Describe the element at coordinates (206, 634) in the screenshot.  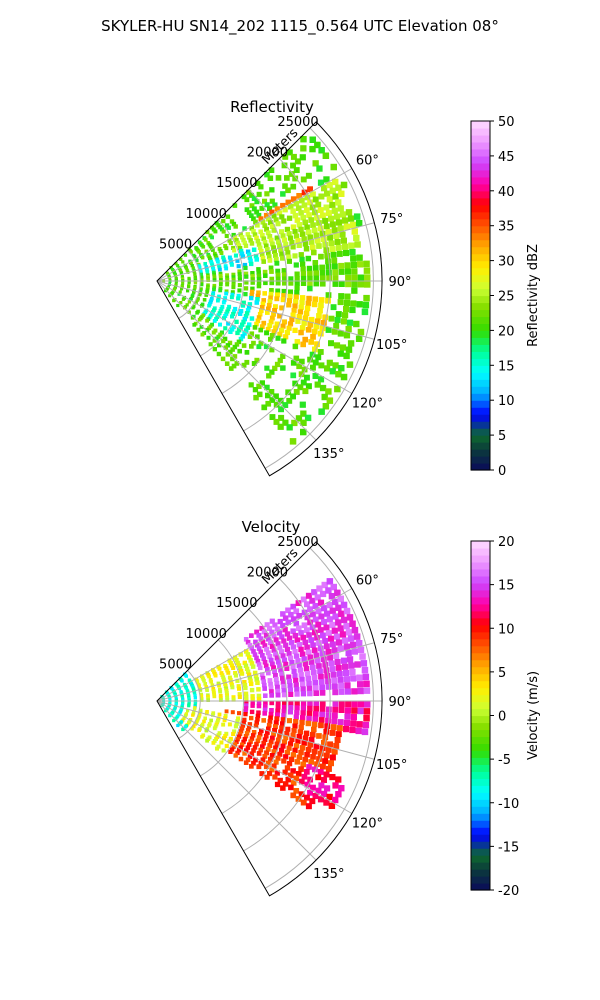
I see `range-tick-label: 10000` at that location.